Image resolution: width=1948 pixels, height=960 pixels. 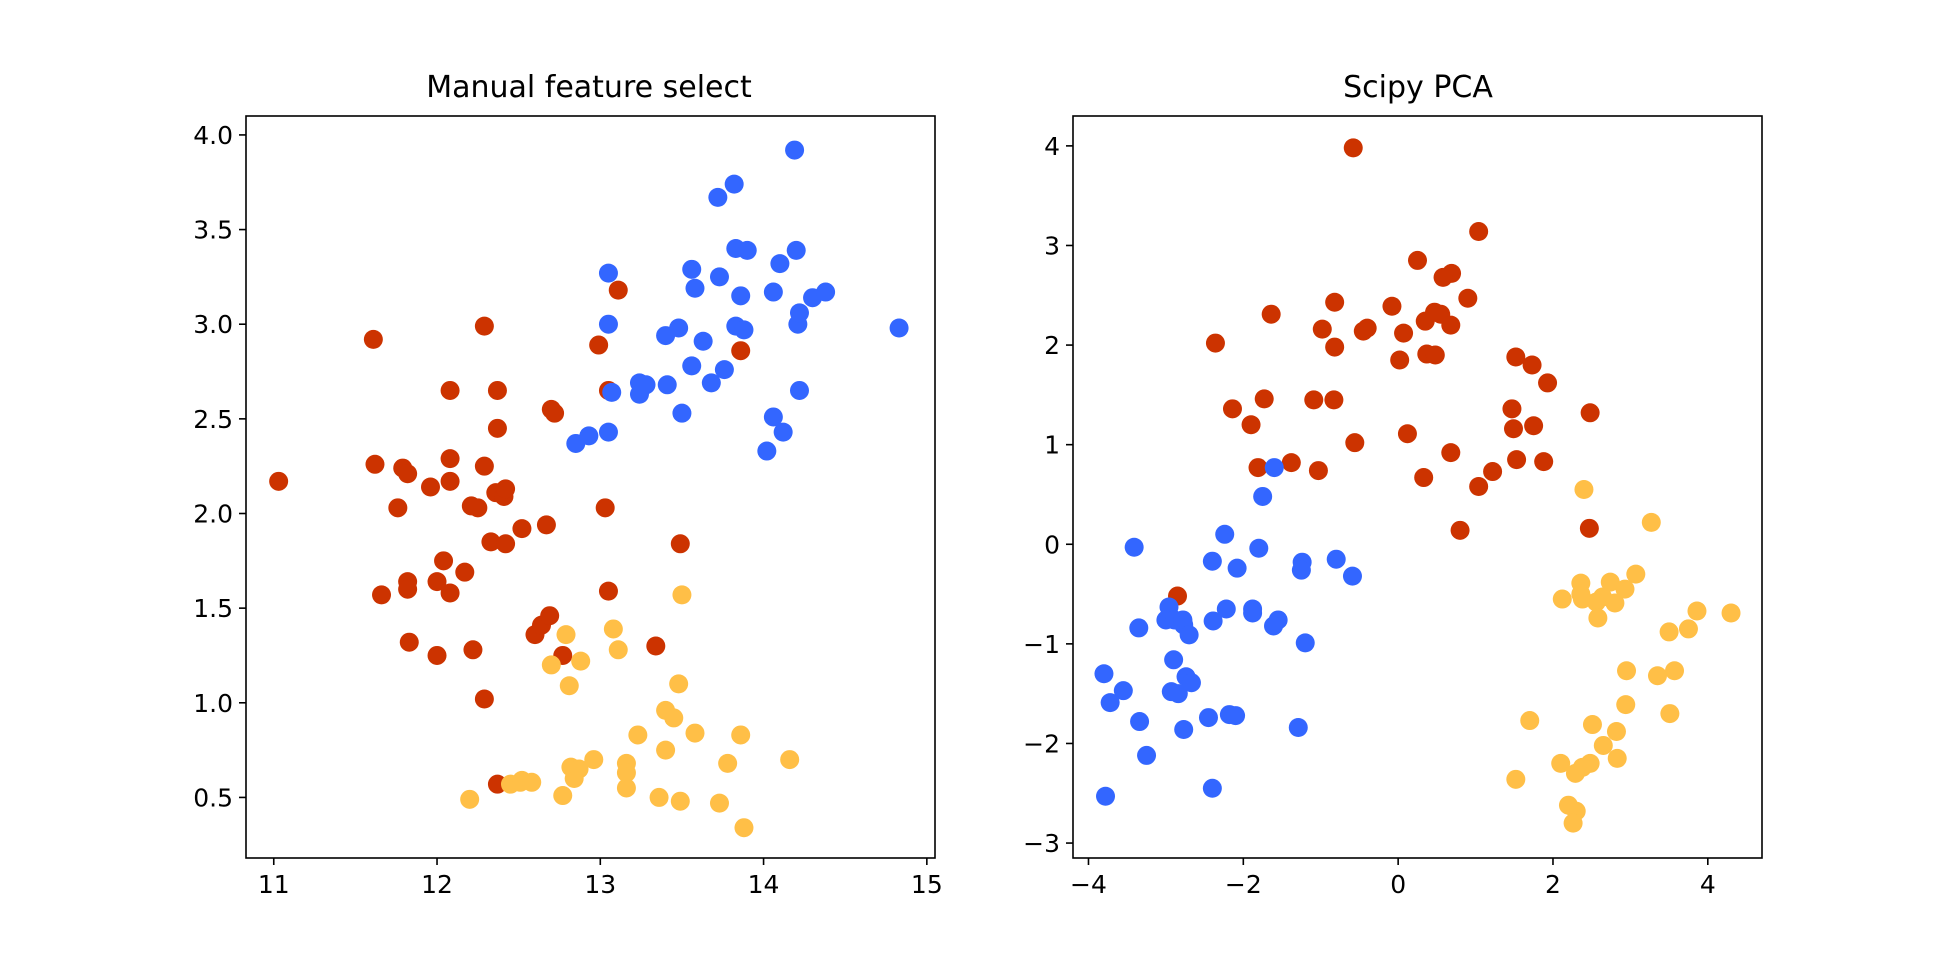 I want to click on left-panel-title: Manual feature select, so click(x=589, y=87).